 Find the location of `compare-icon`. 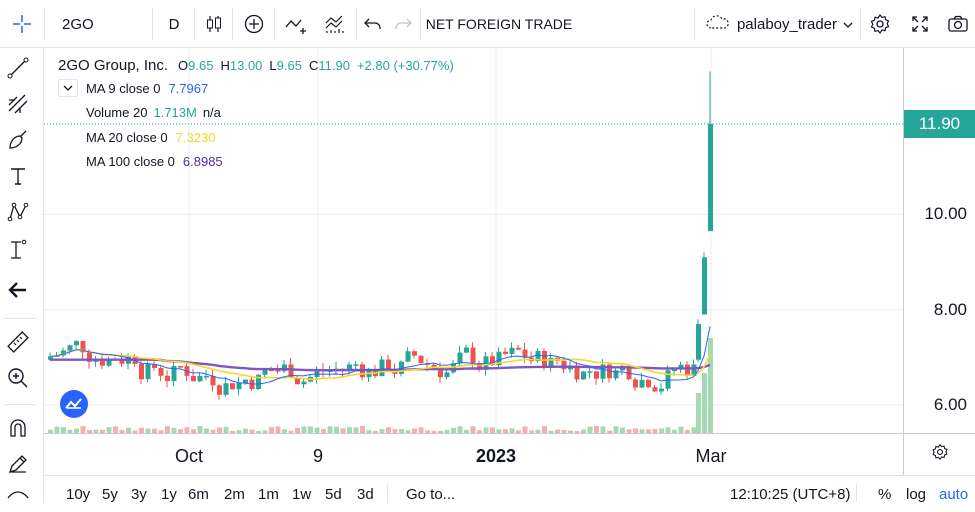

compare-icon is located at coordinates (296, 24).